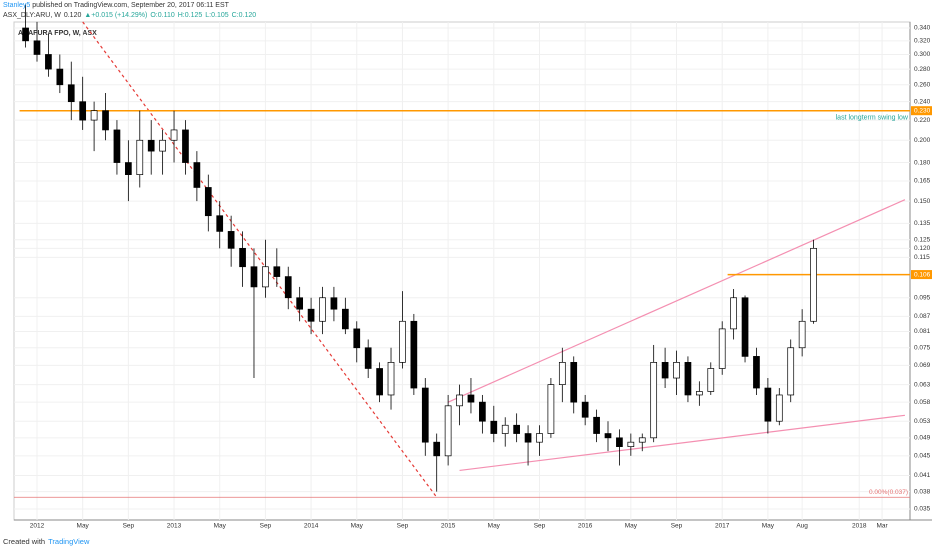 The width and height of the screenshot is (932, 550). I want to click on x-tick-label: 2016, so click(585, 526).